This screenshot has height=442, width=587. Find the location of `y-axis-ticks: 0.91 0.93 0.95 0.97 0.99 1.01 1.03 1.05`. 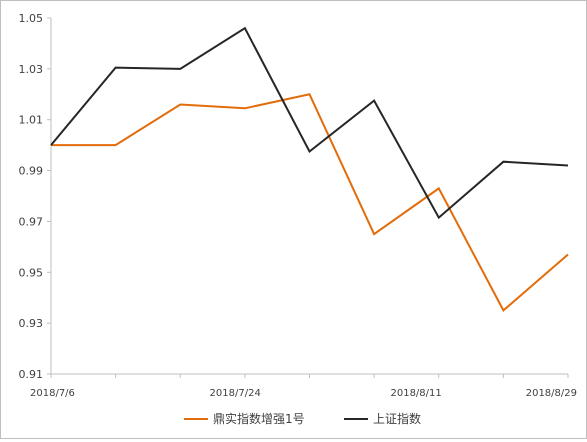

y-axis-ticks: 0.91 0.93 0.95 0.97 0.99 1.01 1.03 1.05 is located at coordinates (35, 196).